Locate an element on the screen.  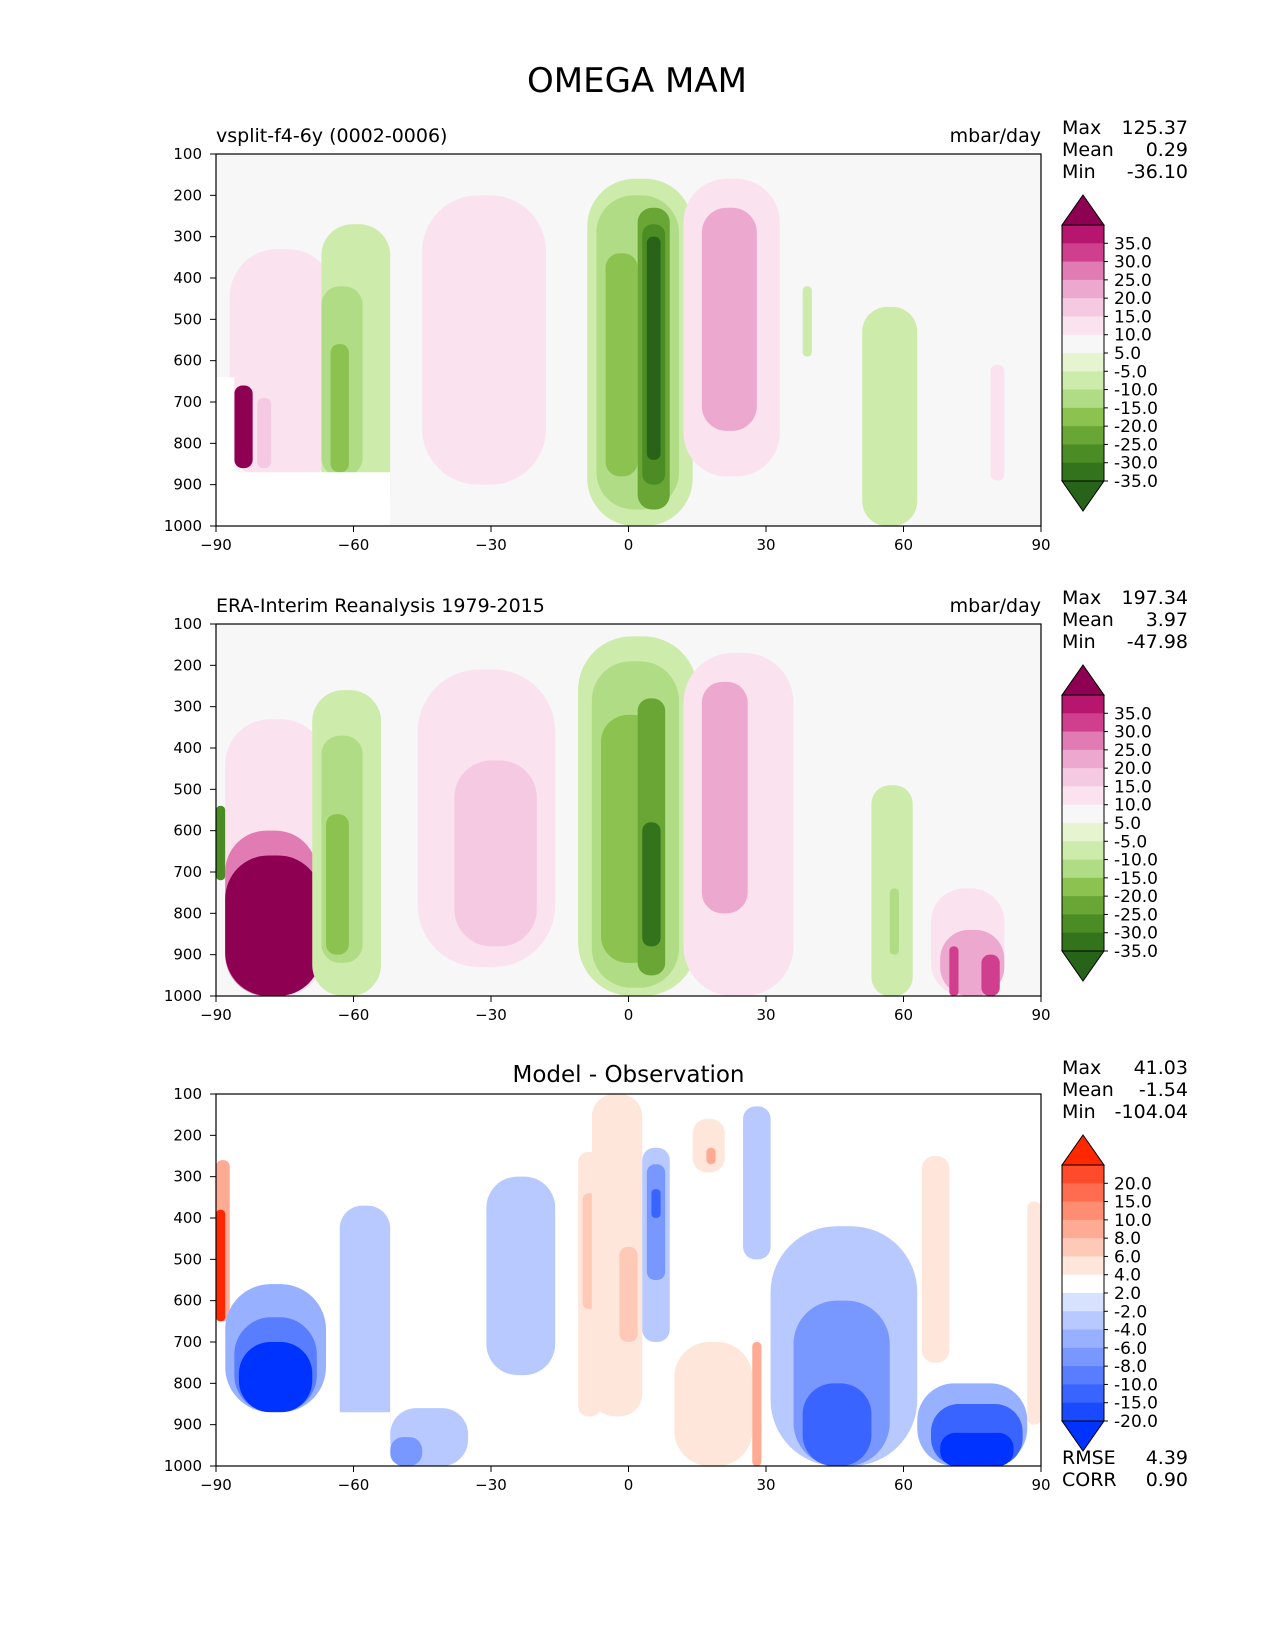
stat-value: 41.03 is located at coordinates (1161, 1068).